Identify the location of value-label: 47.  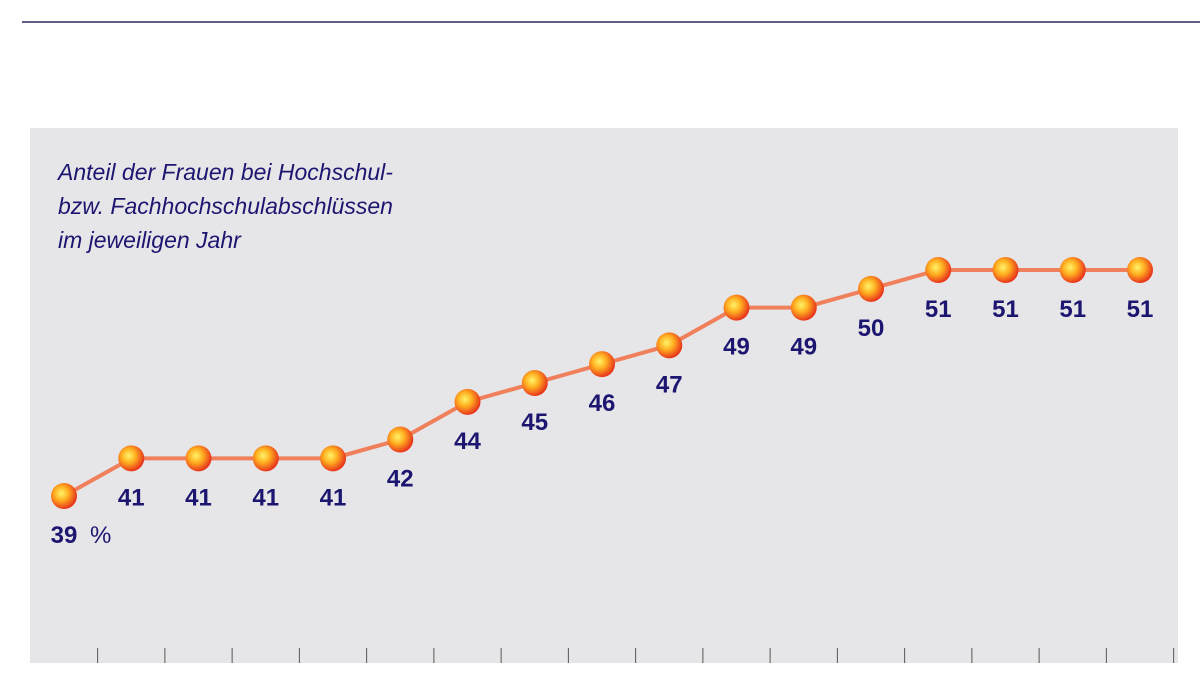
(669, 384).